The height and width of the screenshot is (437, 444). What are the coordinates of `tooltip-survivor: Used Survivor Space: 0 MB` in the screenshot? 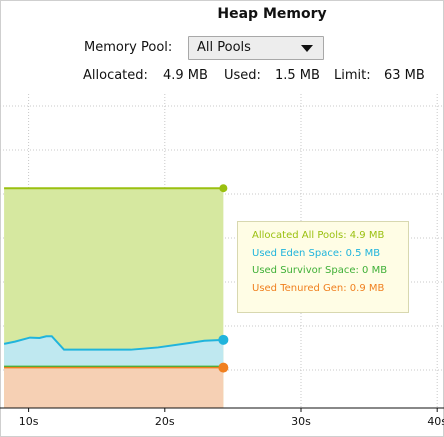 It's located at (320, 270).